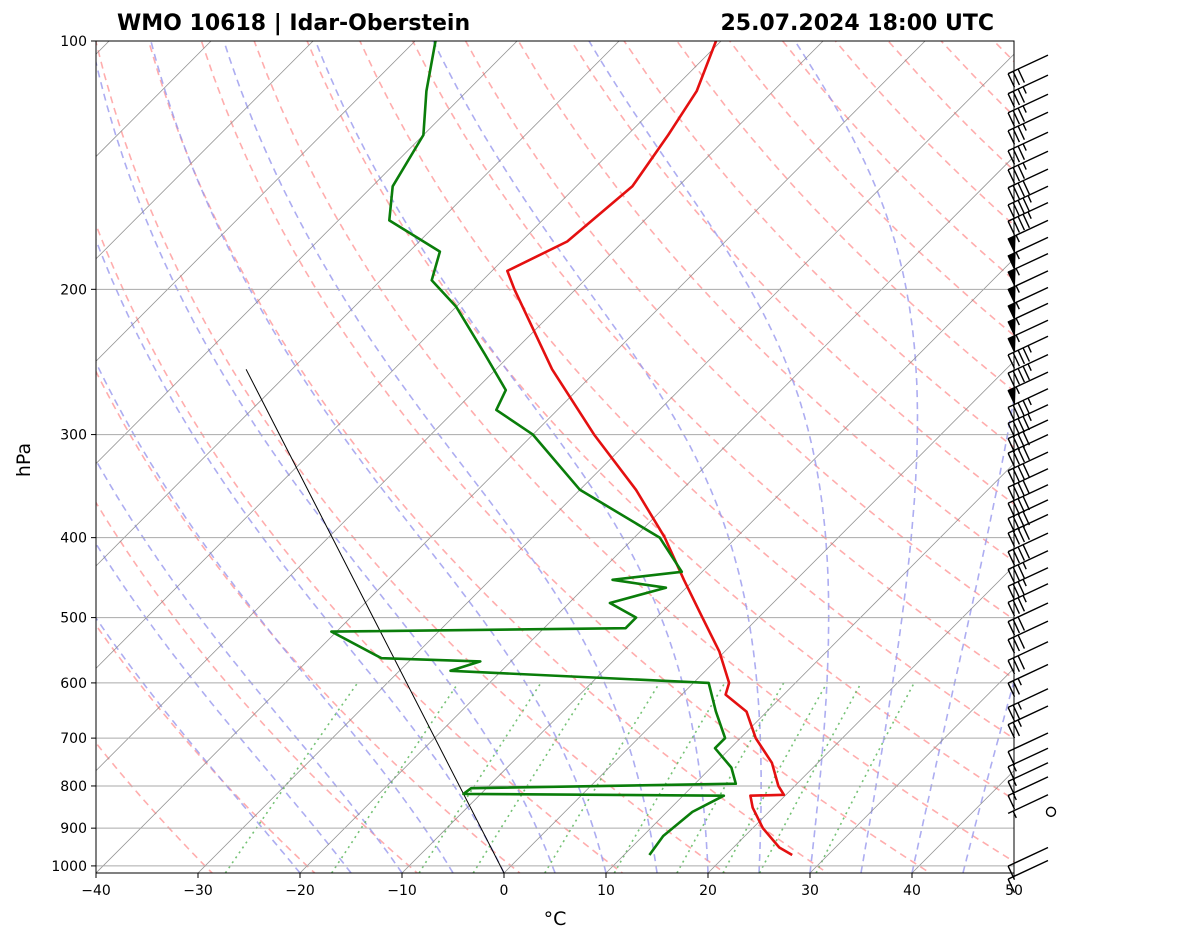 The height and width of the screenshot is (941, 1181). Describe the element at coordinates (73, 619) in the screenshot. I see `y-tick-label: 500` at that location.